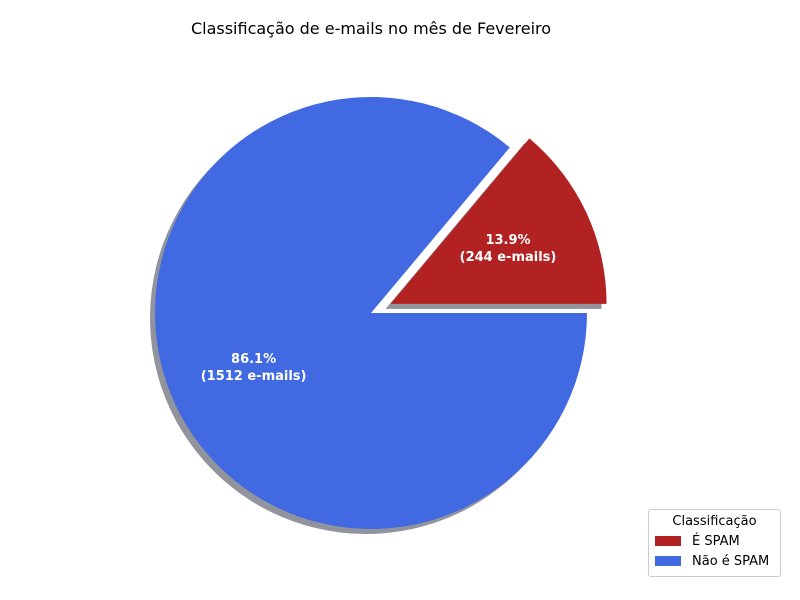 The height and width of the screenshot is (600, 800). I want to click on legend-item-spam: É SPAM, so click(714, 541).